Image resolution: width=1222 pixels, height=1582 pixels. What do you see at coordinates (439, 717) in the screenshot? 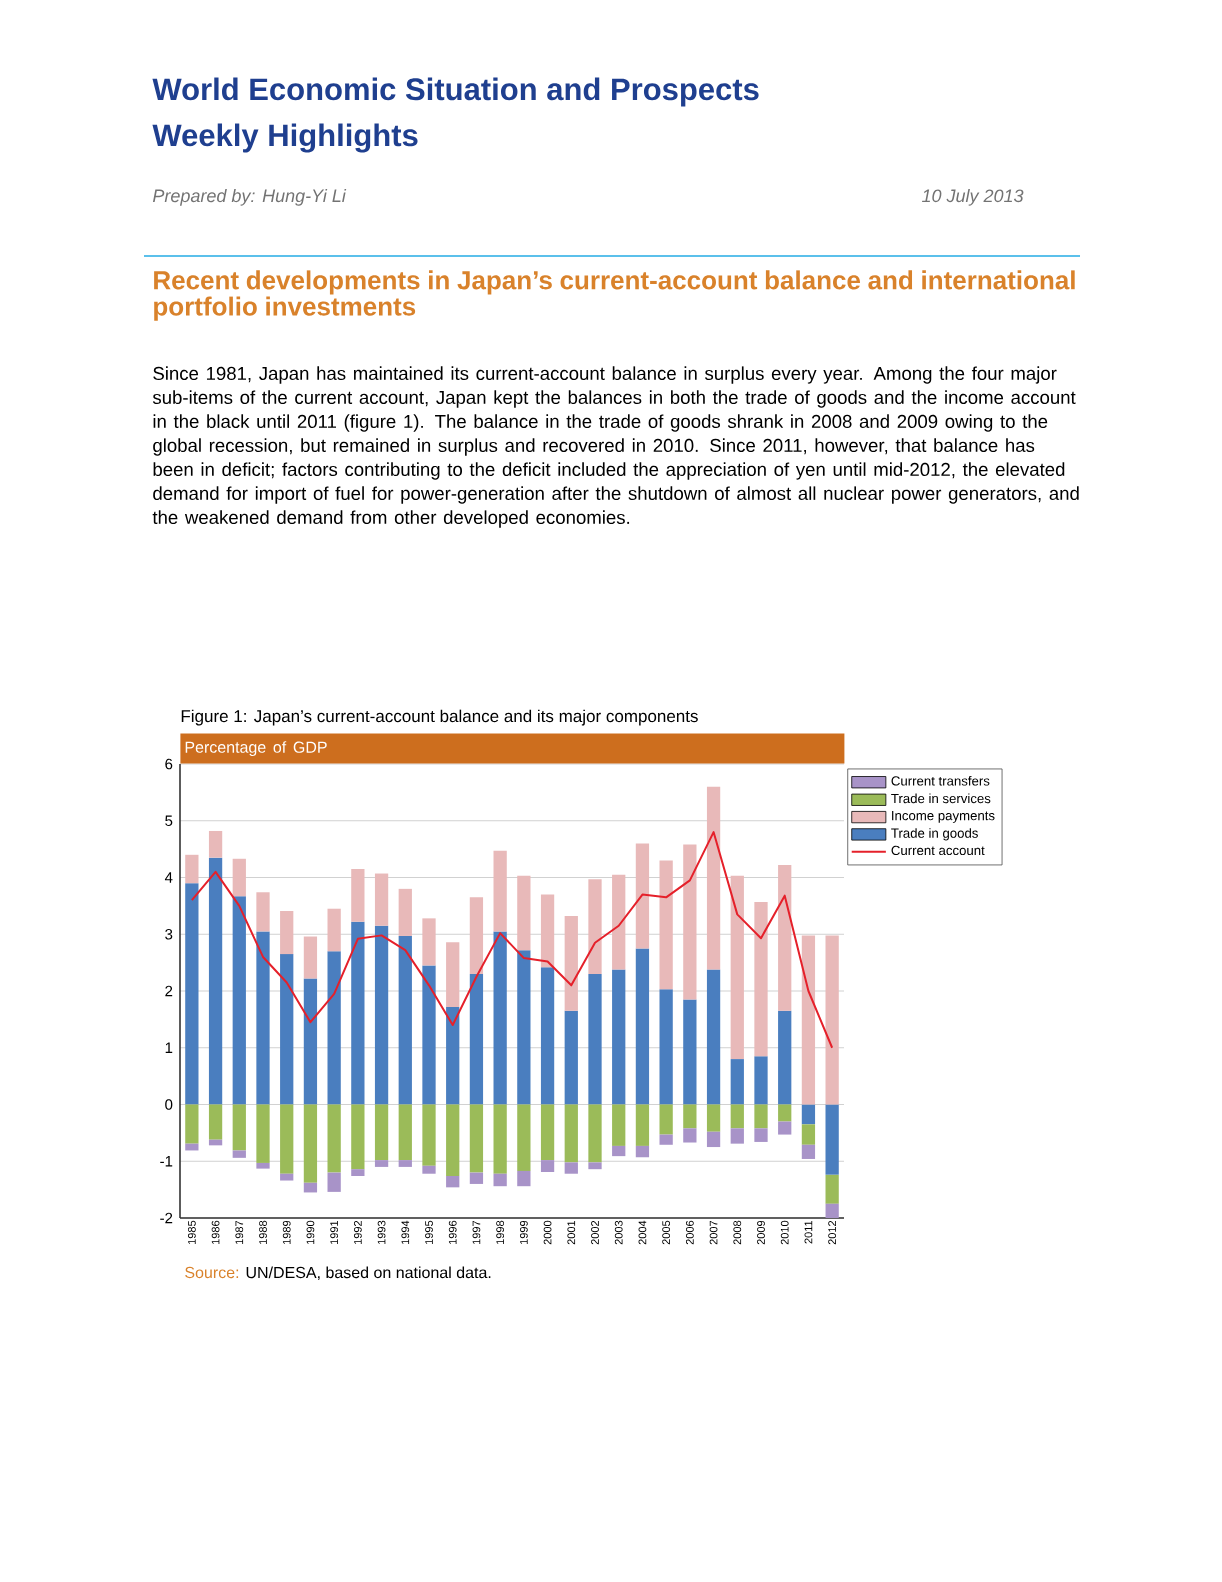
I see `chart-title: Figure 1: Japan’s current-account balance and its major components` at bounding box center [439, 717].